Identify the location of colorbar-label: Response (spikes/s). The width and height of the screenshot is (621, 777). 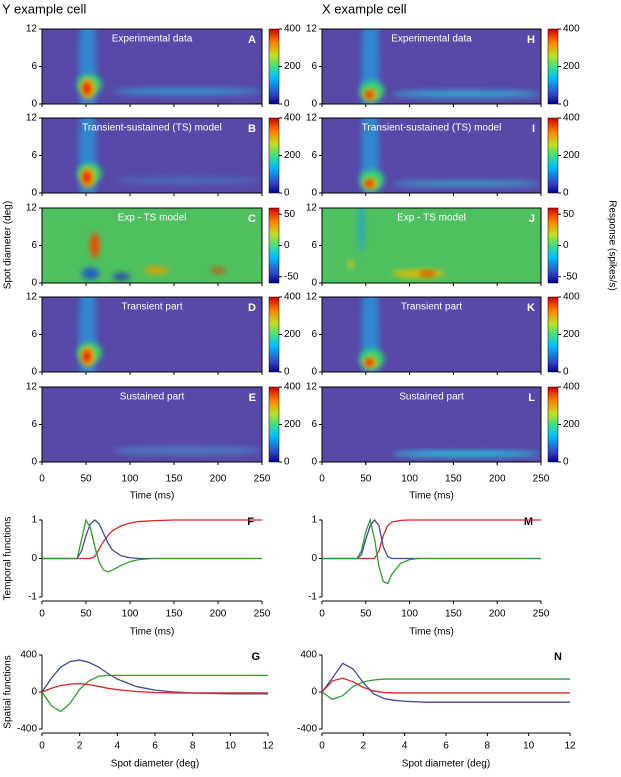
(611, 245).